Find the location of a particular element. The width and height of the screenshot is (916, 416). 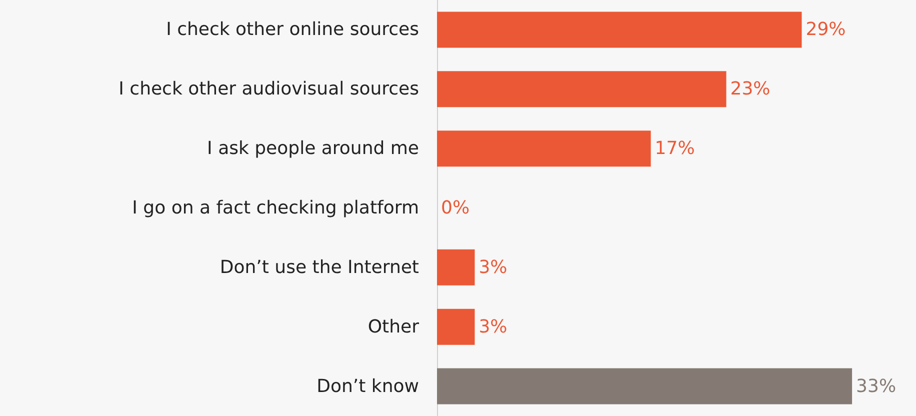

y-tick-label: Other is located at coordinates (394, 327).